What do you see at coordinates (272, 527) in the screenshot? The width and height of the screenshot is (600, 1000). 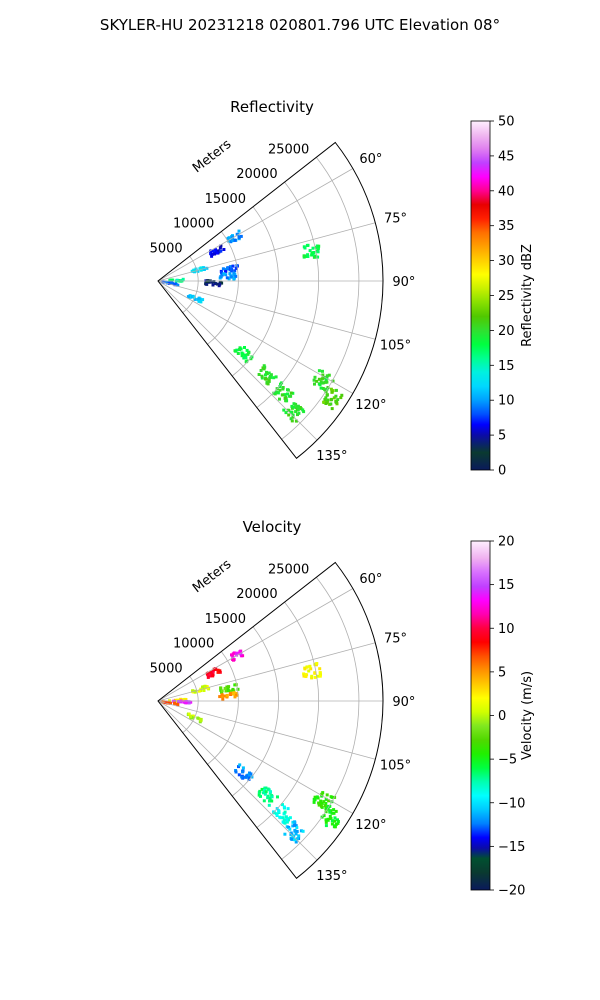 I see `panel-title: Velocity` at bounding box center [272, 527].